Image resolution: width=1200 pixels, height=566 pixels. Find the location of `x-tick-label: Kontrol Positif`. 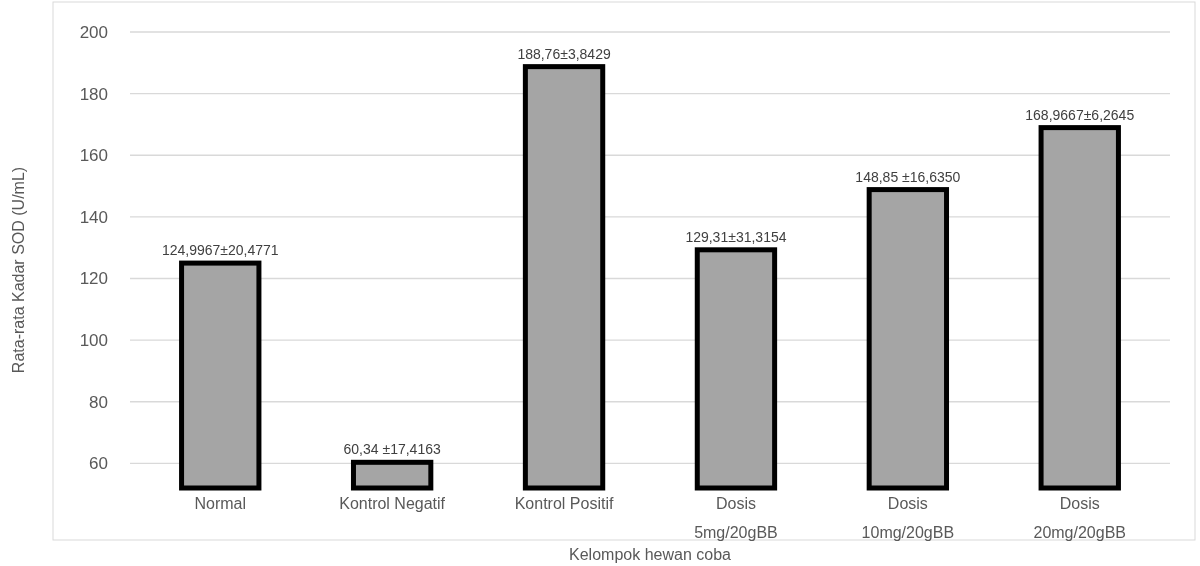

x-tick-label: Kontrol Positif is located at coordinates (564, 503).